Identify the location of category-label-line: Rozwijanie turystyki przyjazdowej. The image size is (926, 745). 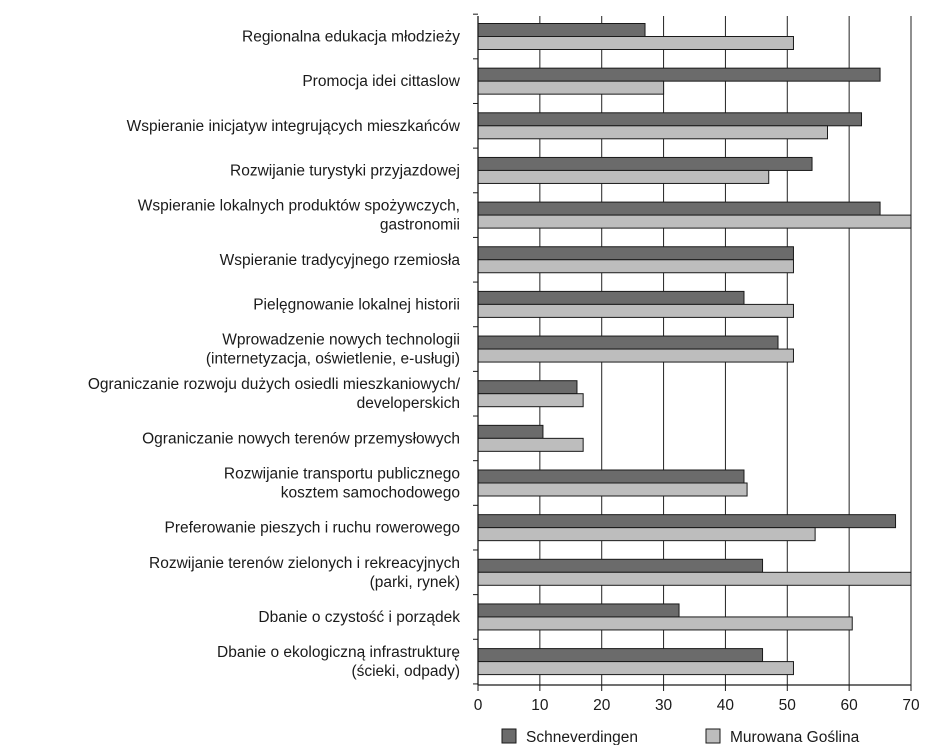
(345, 170).